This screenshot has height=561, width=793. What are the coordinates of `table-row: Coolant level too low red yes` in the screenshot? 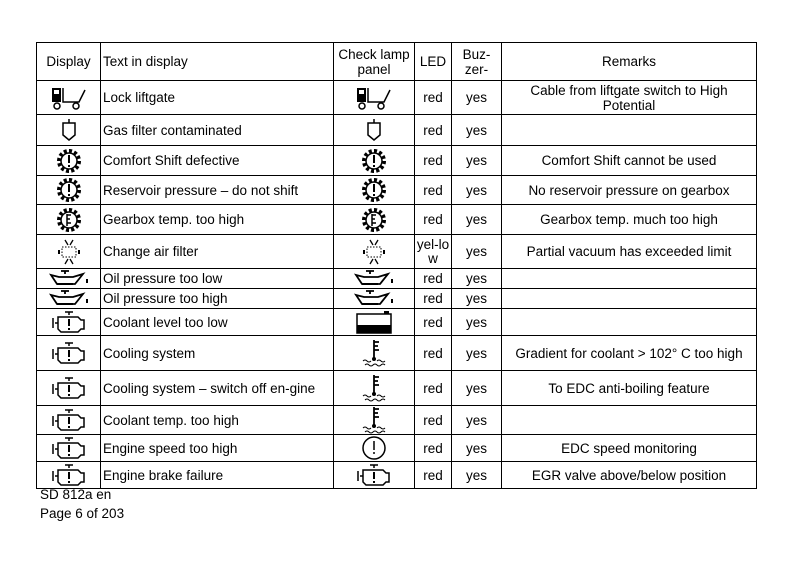 It's located at (396, 322).